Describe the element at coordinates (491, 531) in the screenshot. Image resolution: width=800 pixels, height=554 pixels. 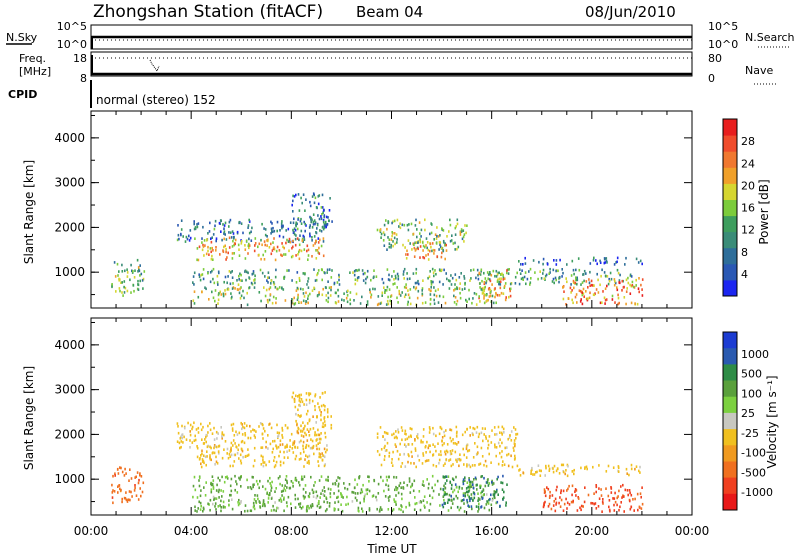
I see `time-tick-label-4: 16:00` at that location.